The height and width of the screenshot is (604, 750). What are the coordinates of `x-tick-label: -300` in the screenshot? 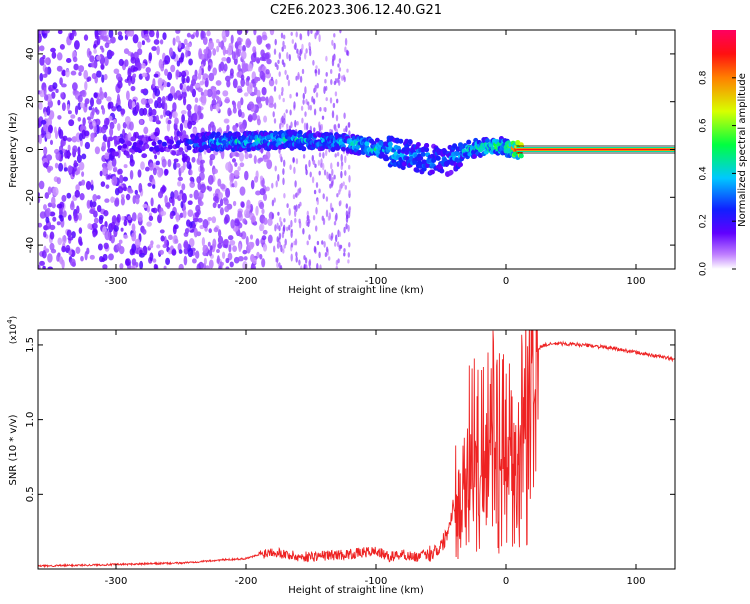 It's located at (116, 281).